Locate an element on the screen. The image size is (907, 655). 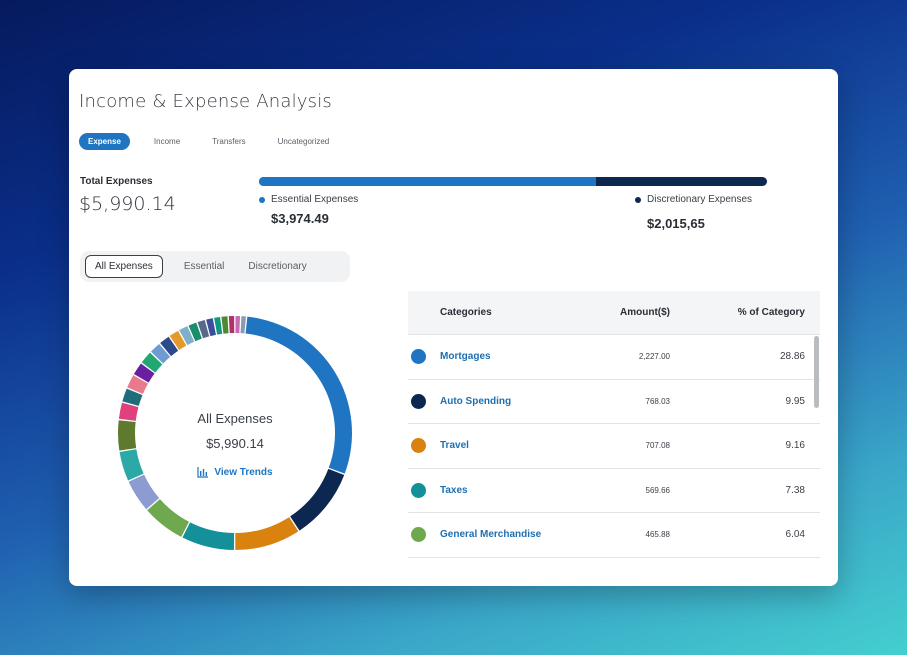
type-tabs: Expense Income Transfers Uncategorized is located at coordinates (220, 141).